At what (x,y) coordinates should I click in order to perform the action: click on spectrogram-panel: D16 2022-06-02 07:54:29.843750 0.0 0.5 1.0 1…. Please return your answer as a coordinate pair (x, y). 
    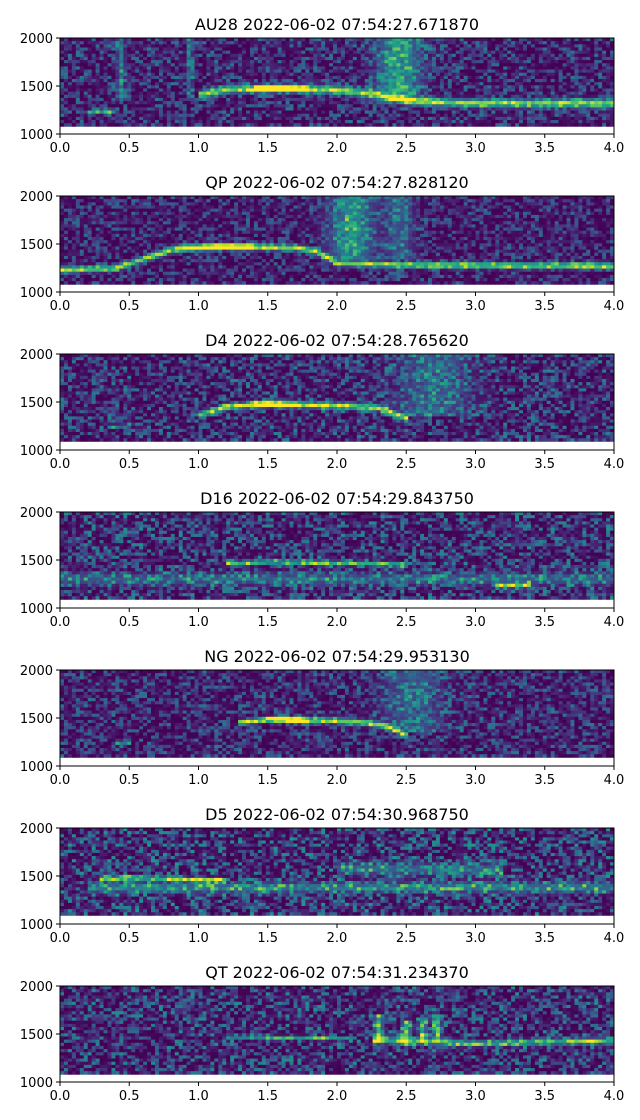
    Looking at the image, I should click on (322, 559).